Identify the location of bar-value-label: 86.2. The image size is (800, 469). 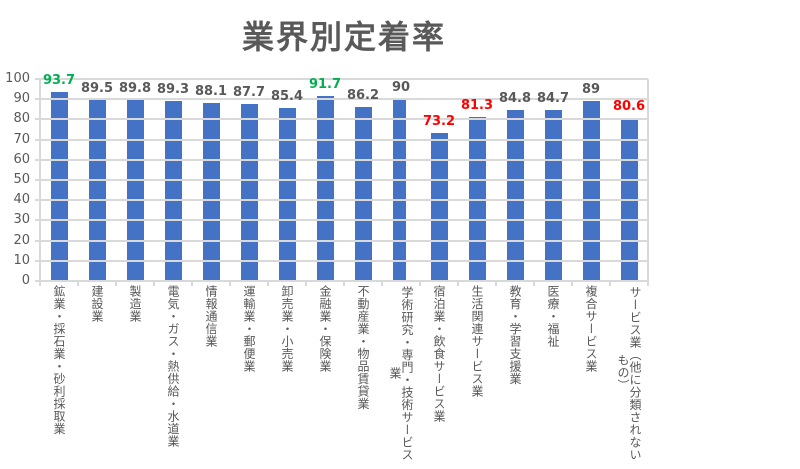
(363, 95).